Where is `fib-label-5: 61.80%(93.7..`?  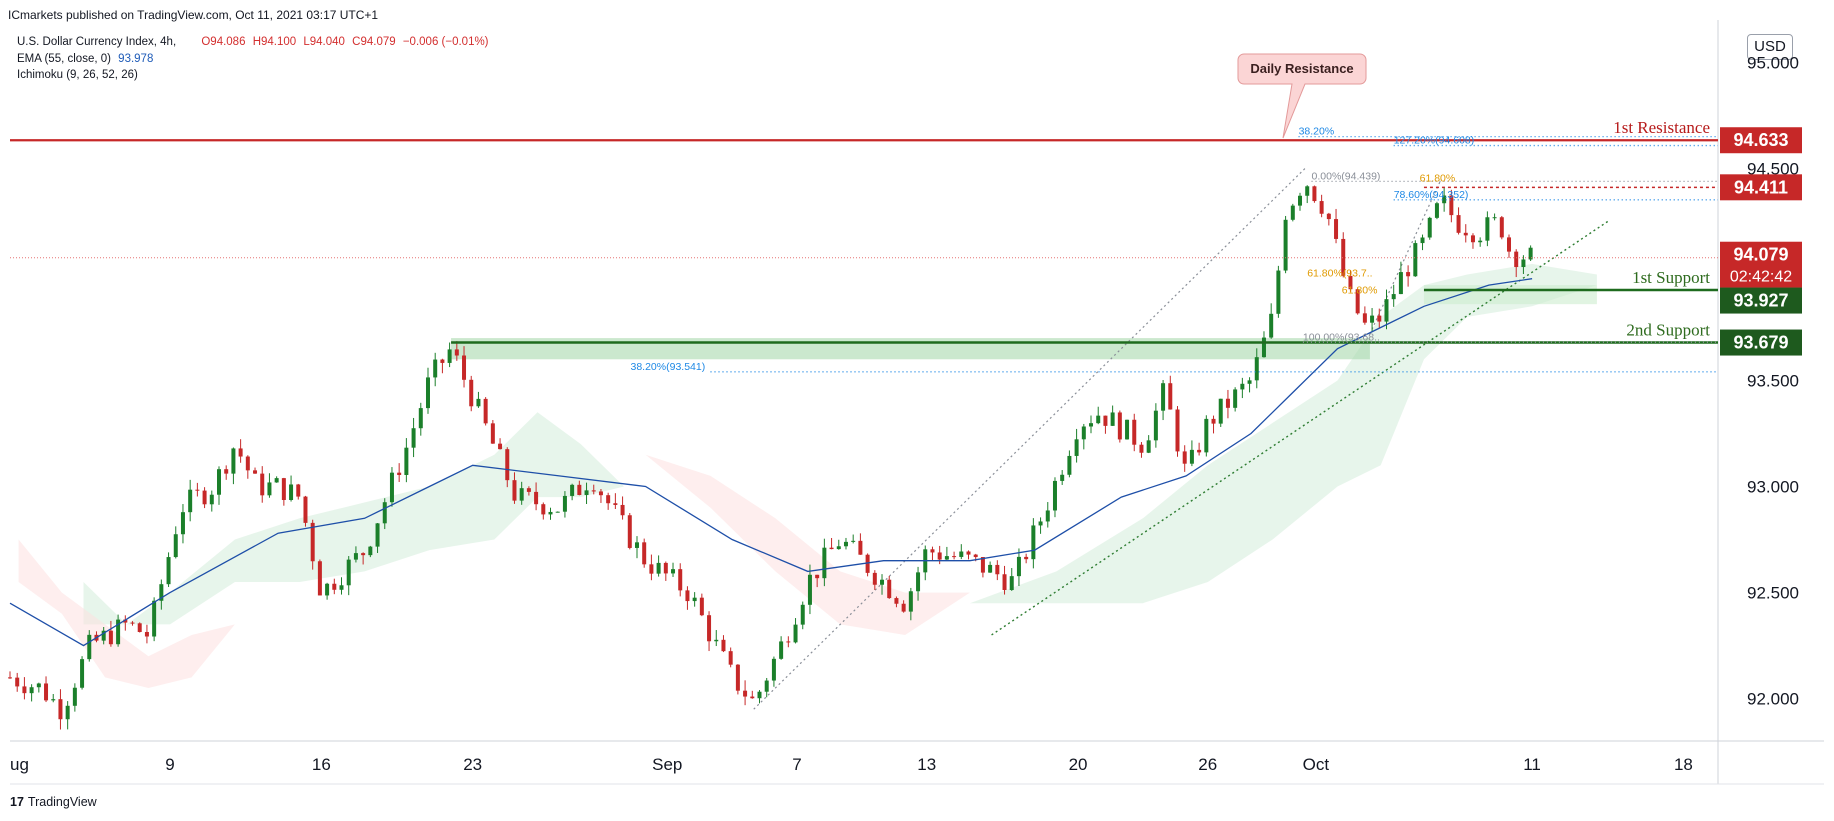 fib-label-5: 61.80%(93.7.. is located at coordinates (1339, 274).